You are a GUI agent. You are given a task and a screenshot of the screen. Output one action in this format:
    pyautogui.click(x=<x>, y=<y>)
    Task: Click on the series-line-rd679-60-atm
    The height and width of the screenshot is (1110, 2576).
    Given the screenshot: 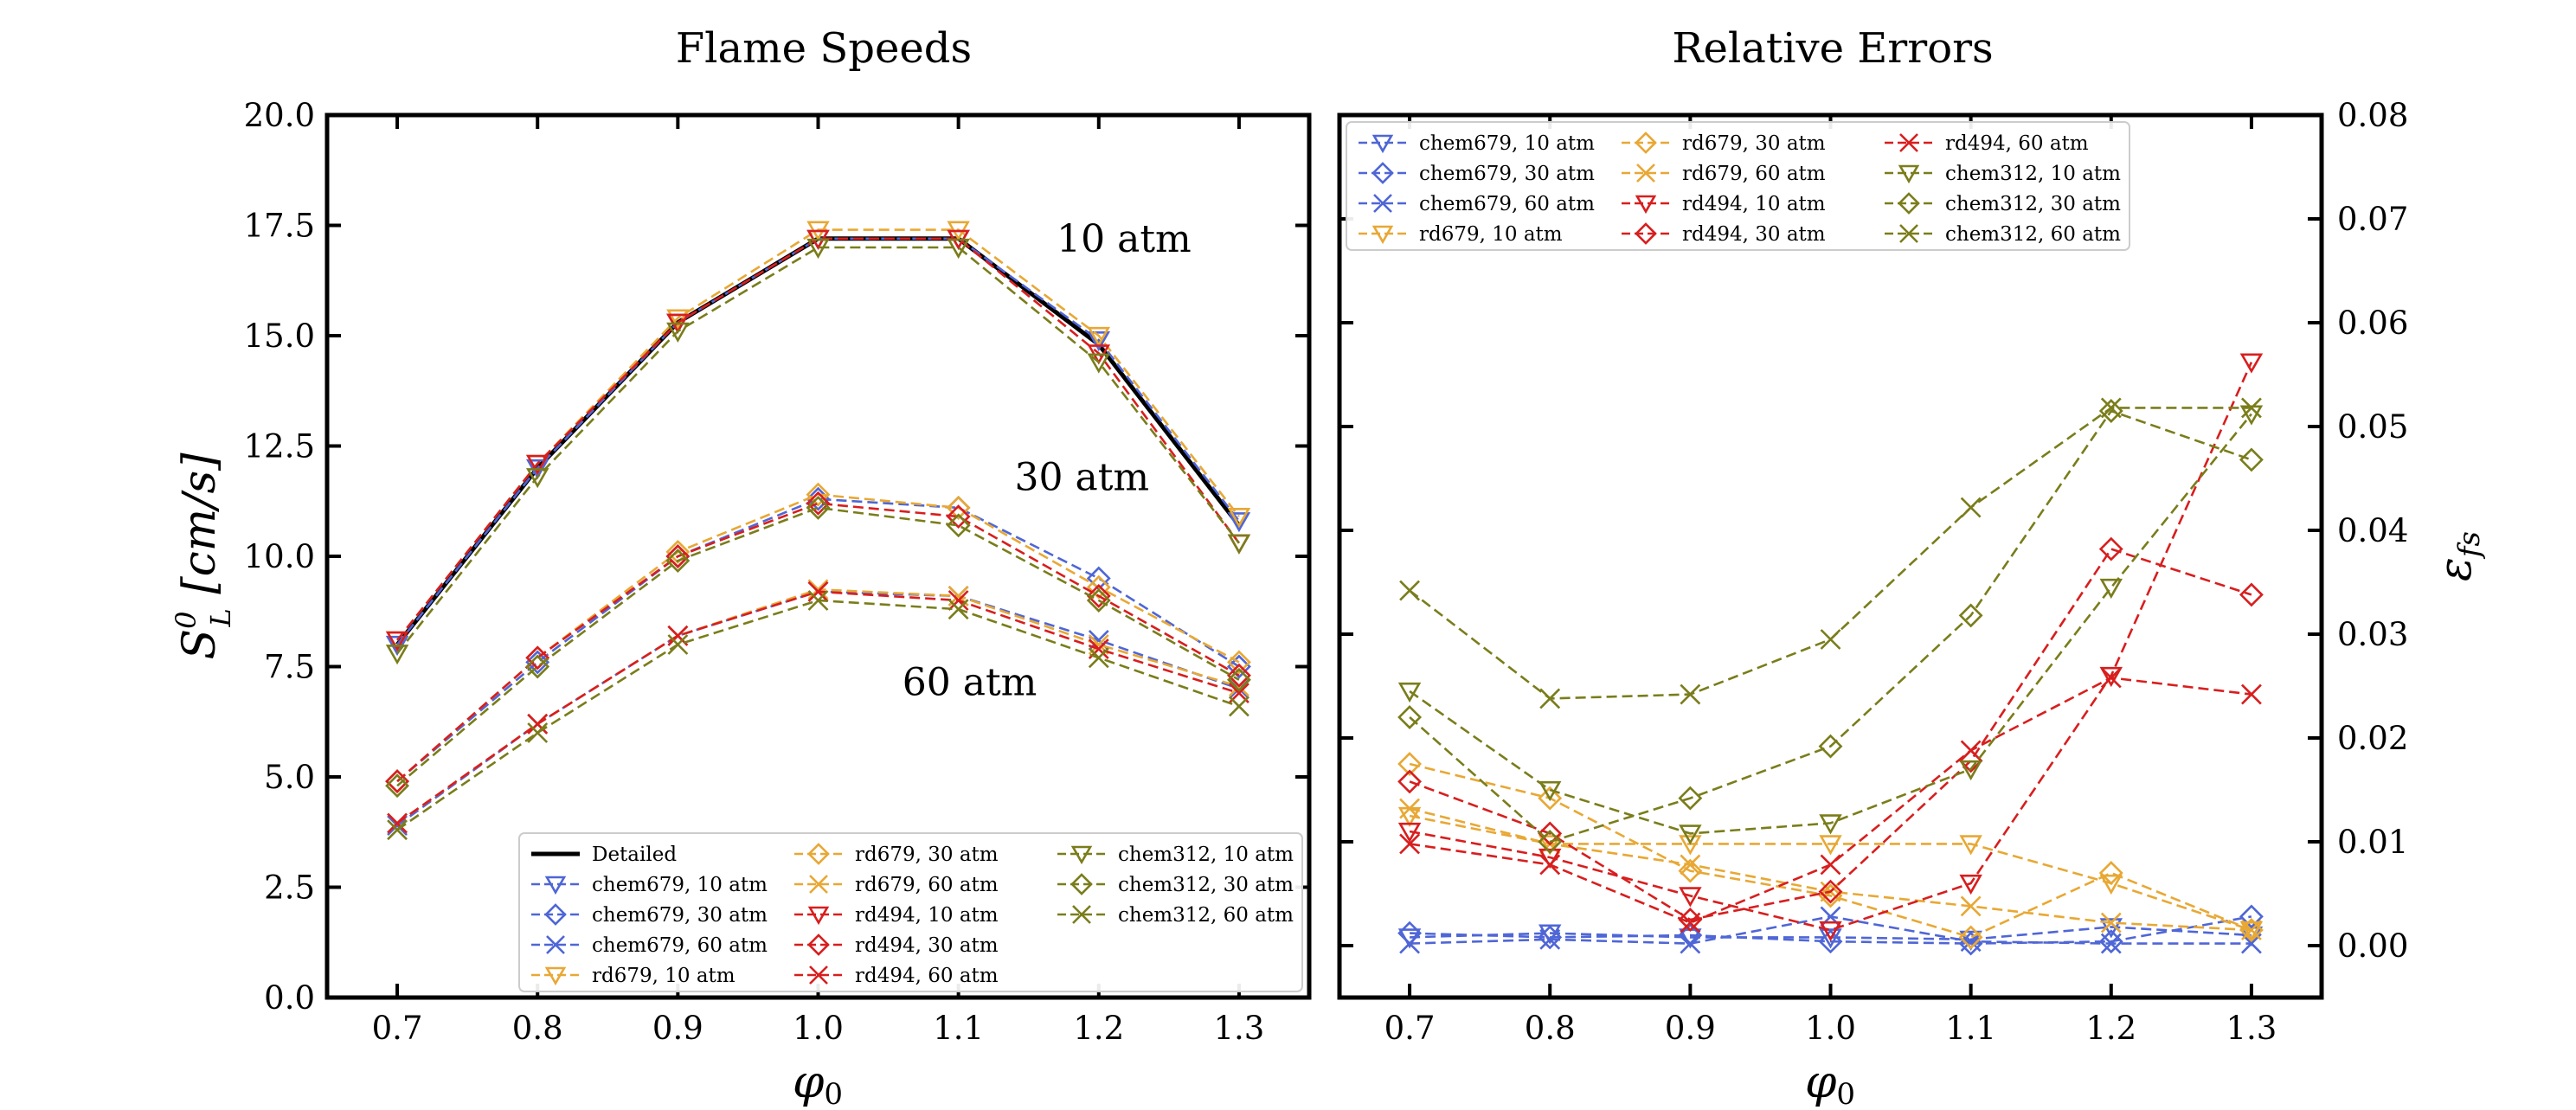 What is the action you would take?
    pyautogui.click(x=818, y=705)
    